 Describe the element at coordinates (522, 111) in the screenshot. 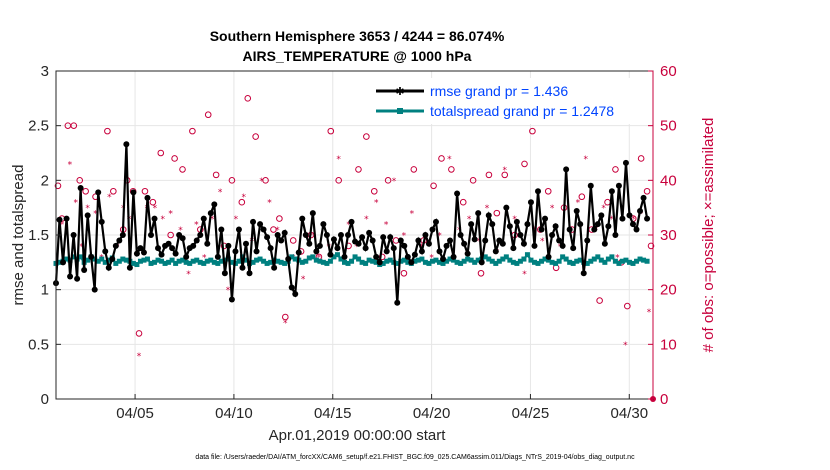

I see `legend-label-spread: totalspread grand pr = 1.2478` at that location.